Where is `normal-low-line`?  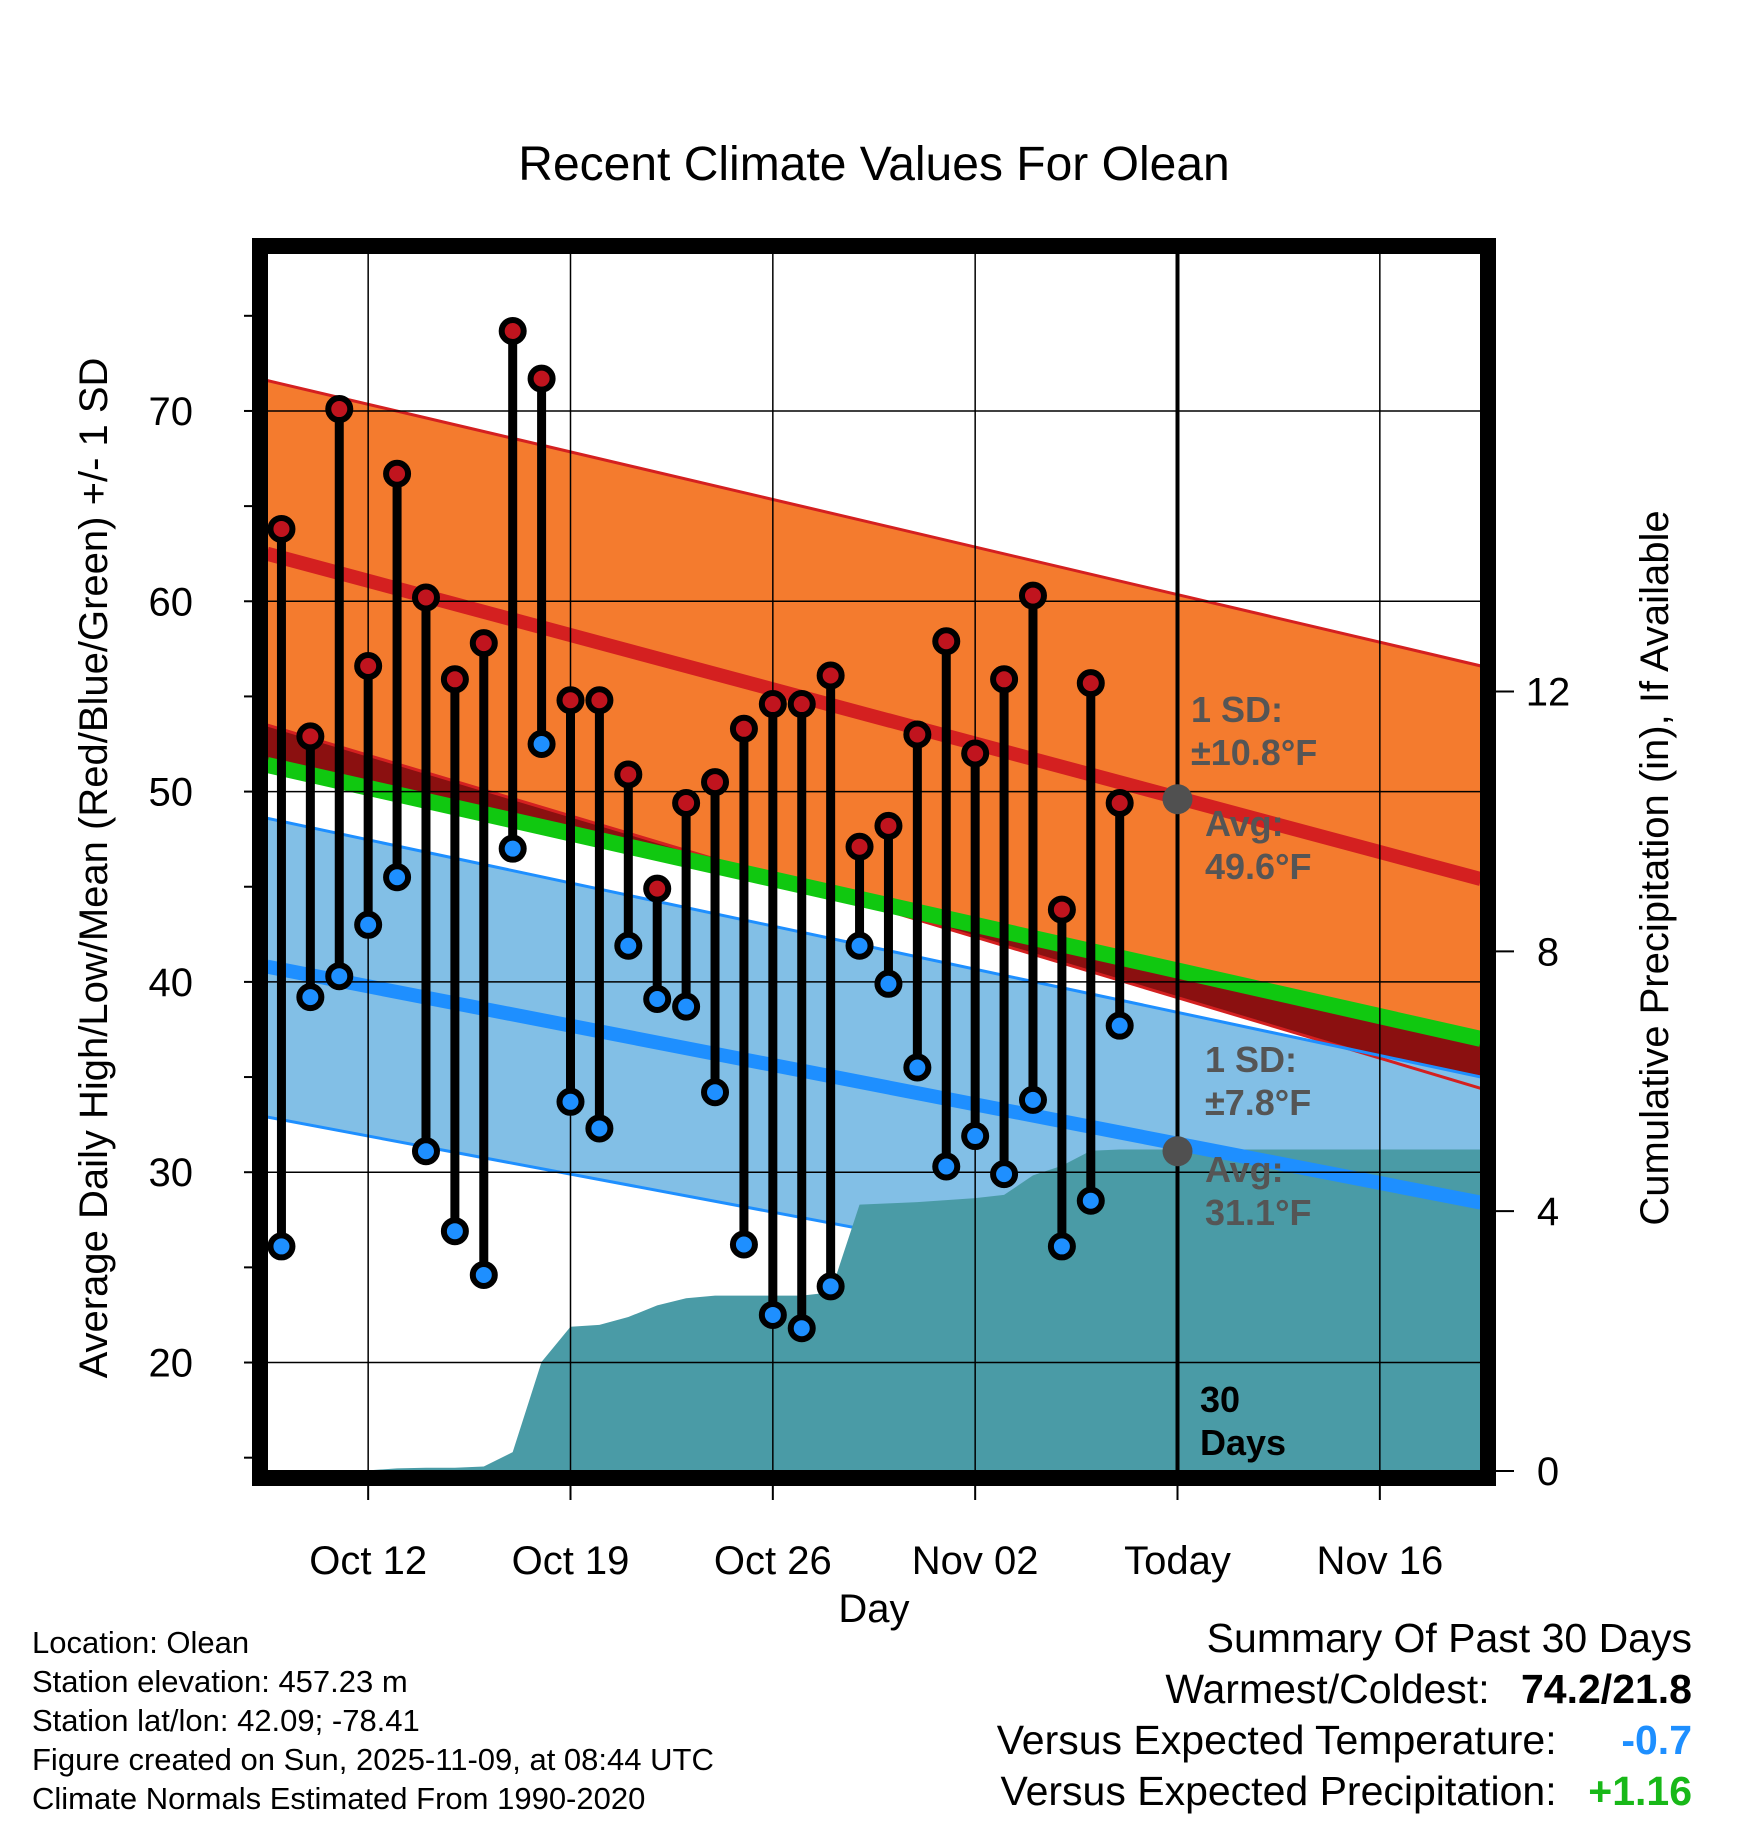 normal-low-line is located at coordinates (874, 1084).